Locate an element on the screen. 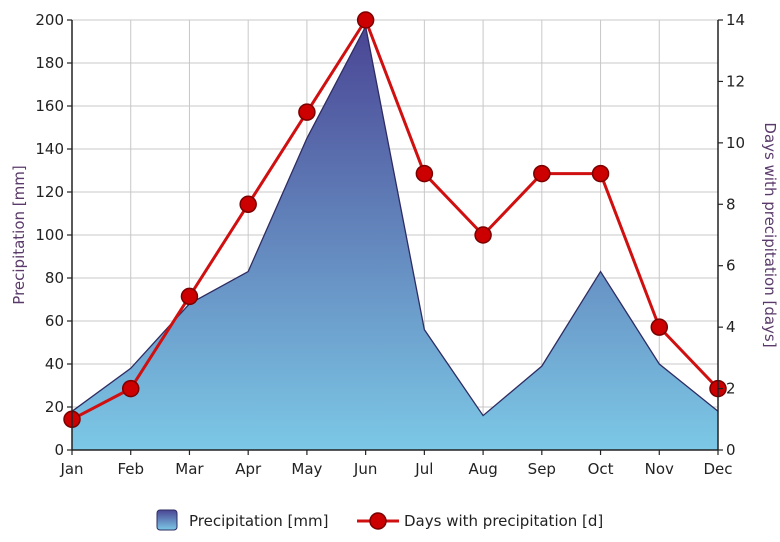  y-left-tick-label: 160 is located at coordinates (49, 106).